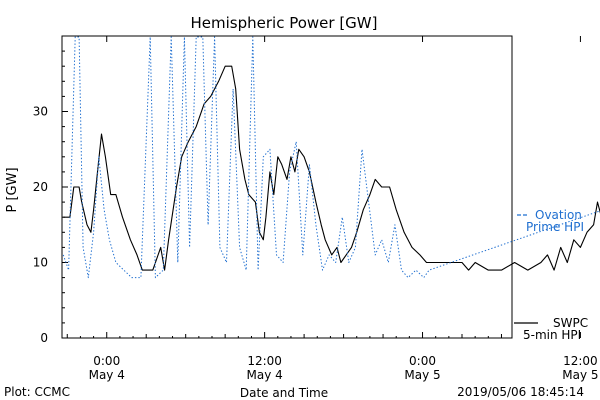  Describe the element at coordinates (284, 393) in the screenshot. I see `x-axis-label: Date and Time` at that location.